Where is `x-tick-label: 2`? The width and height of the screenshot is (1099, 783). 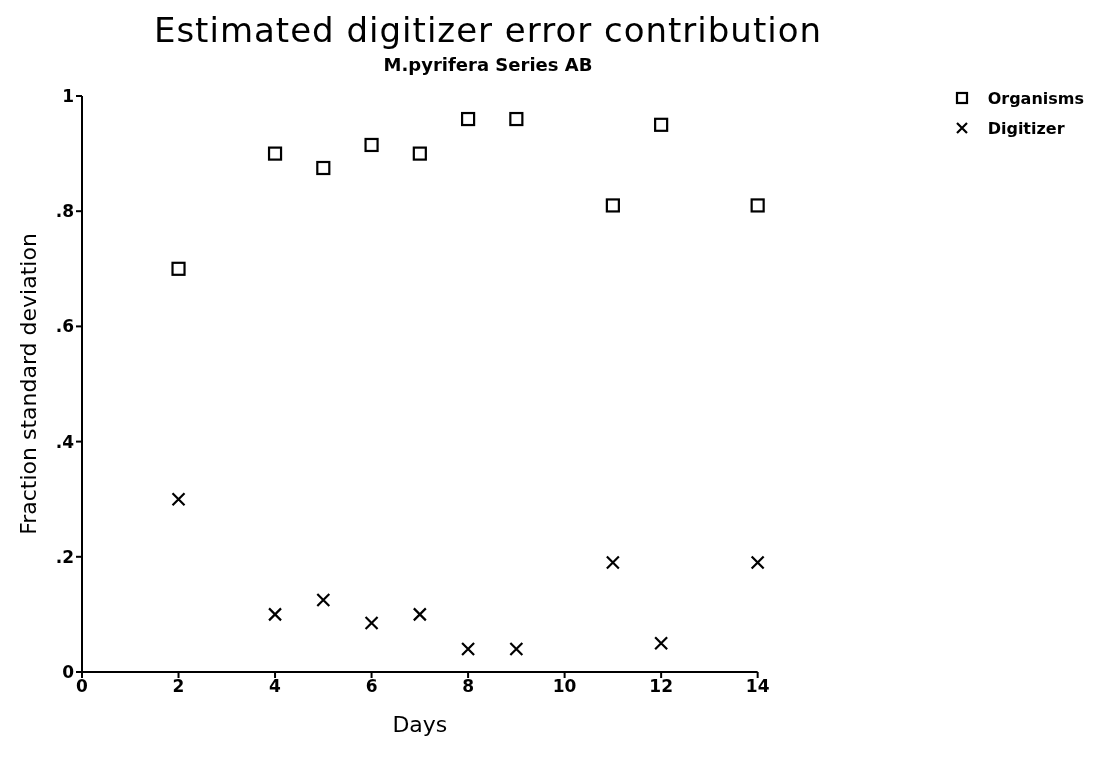
x-tick-label: 2 is located at coordinates (178, 686).